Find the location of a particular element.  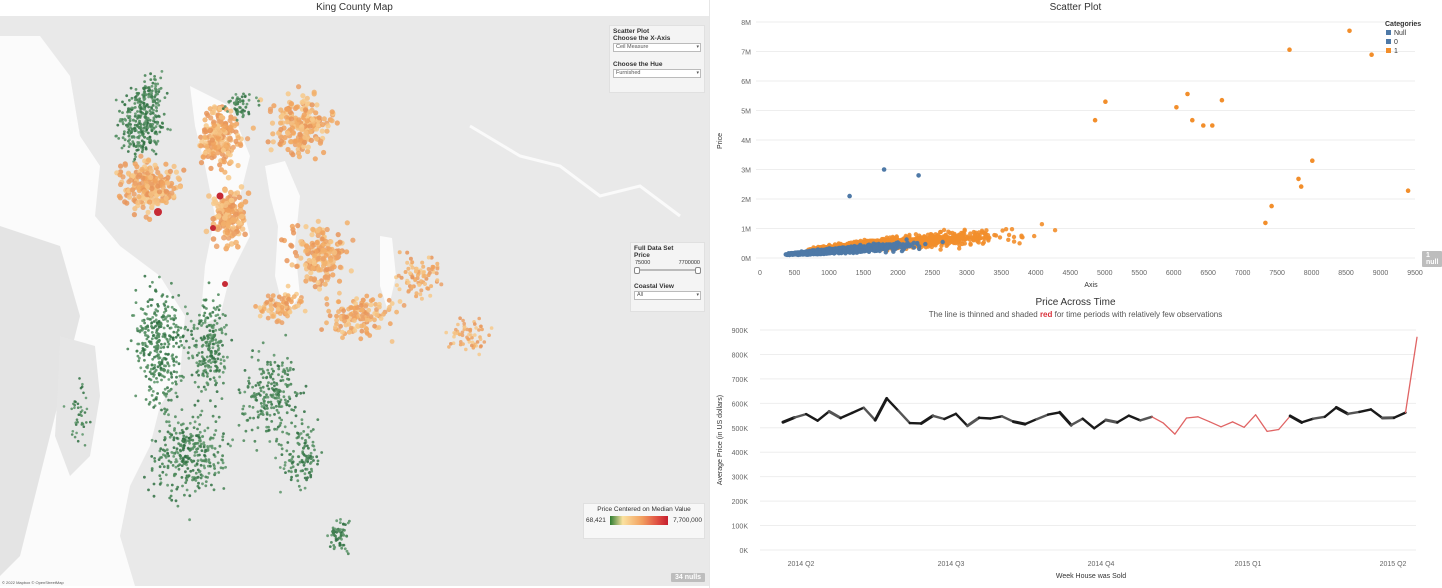

price-range-slider is located at coordinates (667, 270).